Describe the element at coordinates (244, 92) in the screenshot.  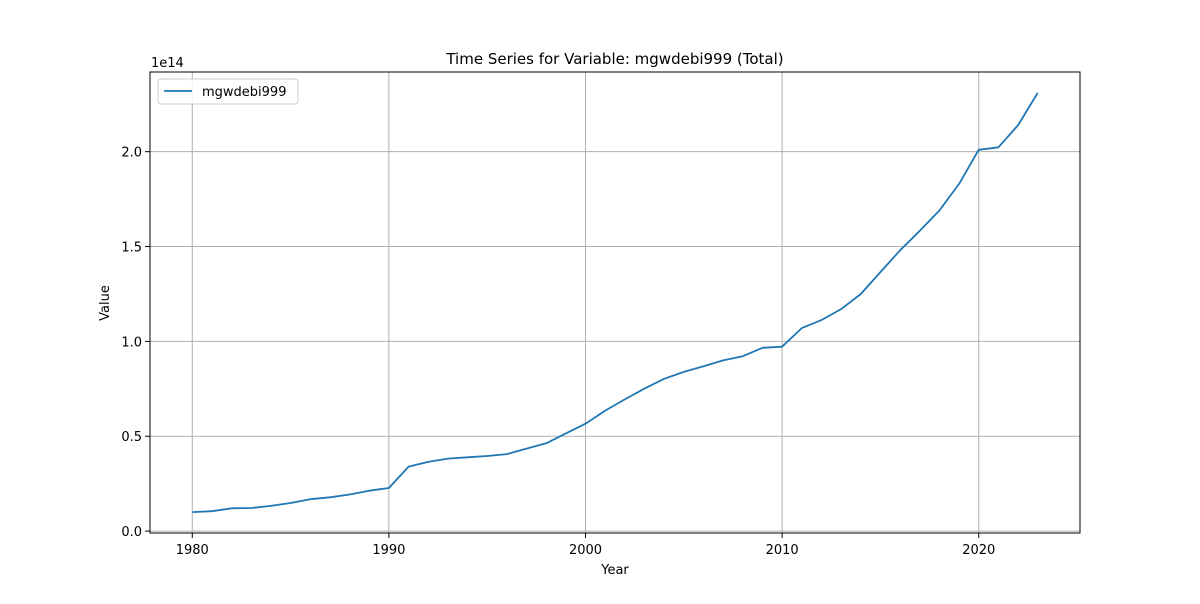
I see `legend-label: mgwdebi999` at that location.